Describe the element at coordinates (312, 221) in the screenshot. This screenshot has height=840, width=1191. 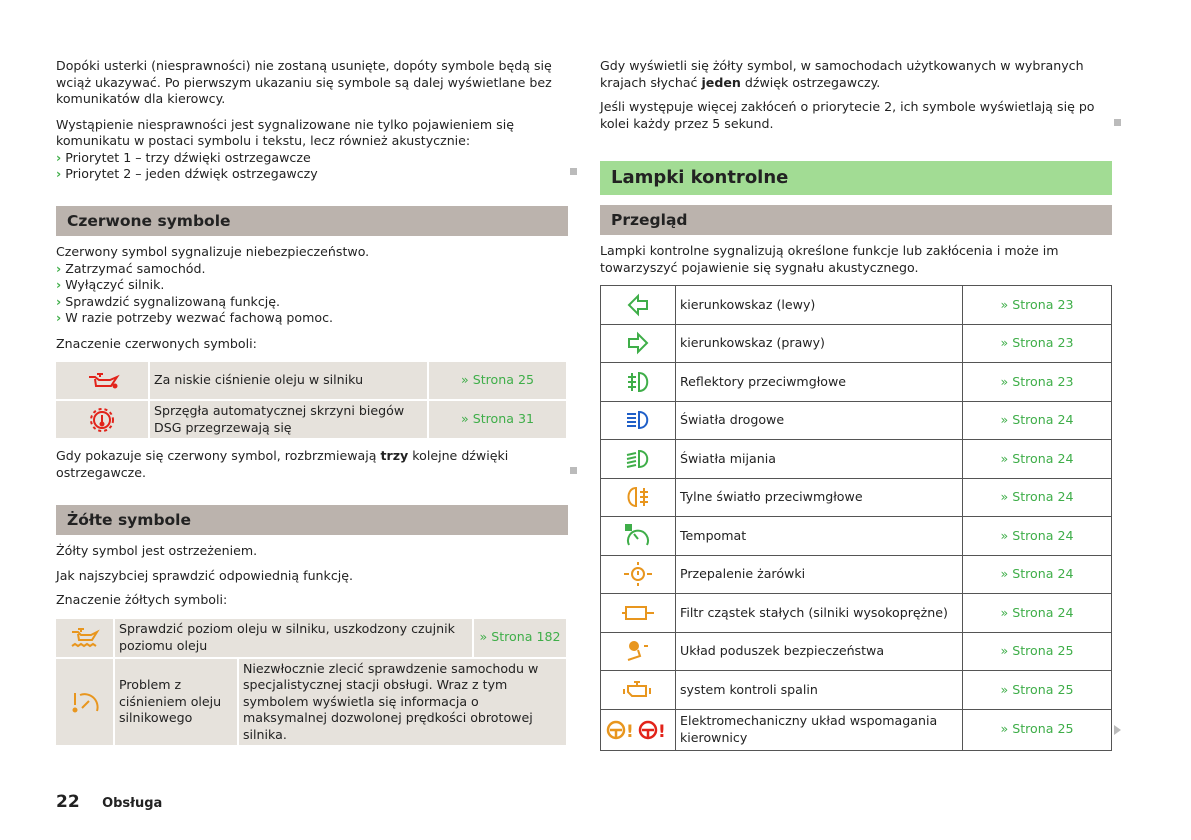
I see `section-heading: Czerwone symbole` at that location.